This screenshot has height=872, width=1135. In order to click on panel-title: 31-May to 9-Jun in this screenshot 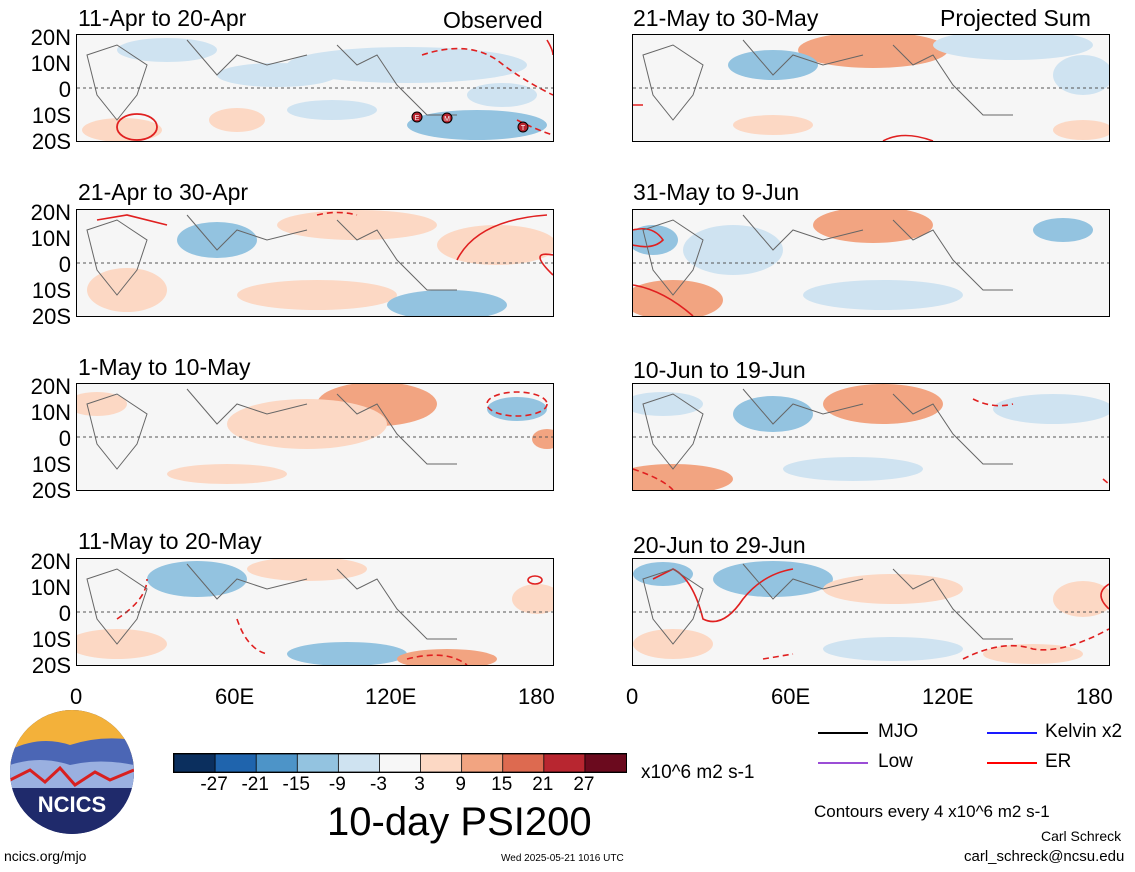, I will do `click(716, 192)`.